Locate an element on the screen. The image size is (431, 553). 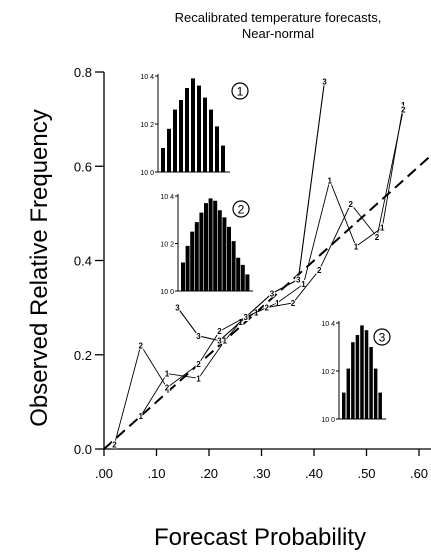
x-tick-label: .50 is located at coordinates (366, 473).